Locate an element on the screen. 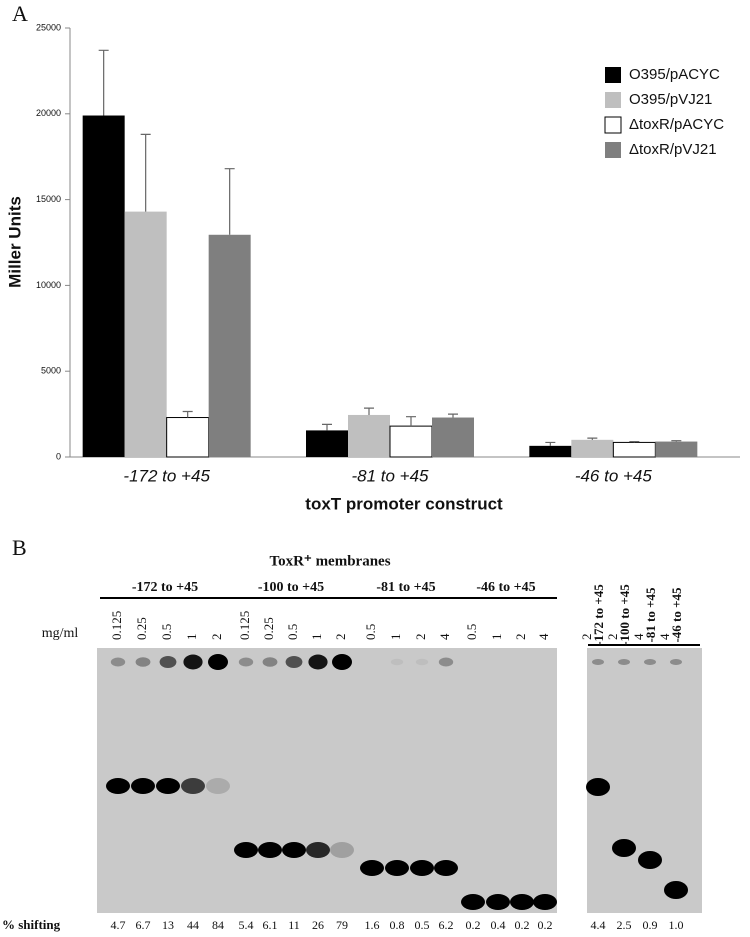  gel-title: ToxR⁺ membranes is located at coordinates (329, 561).